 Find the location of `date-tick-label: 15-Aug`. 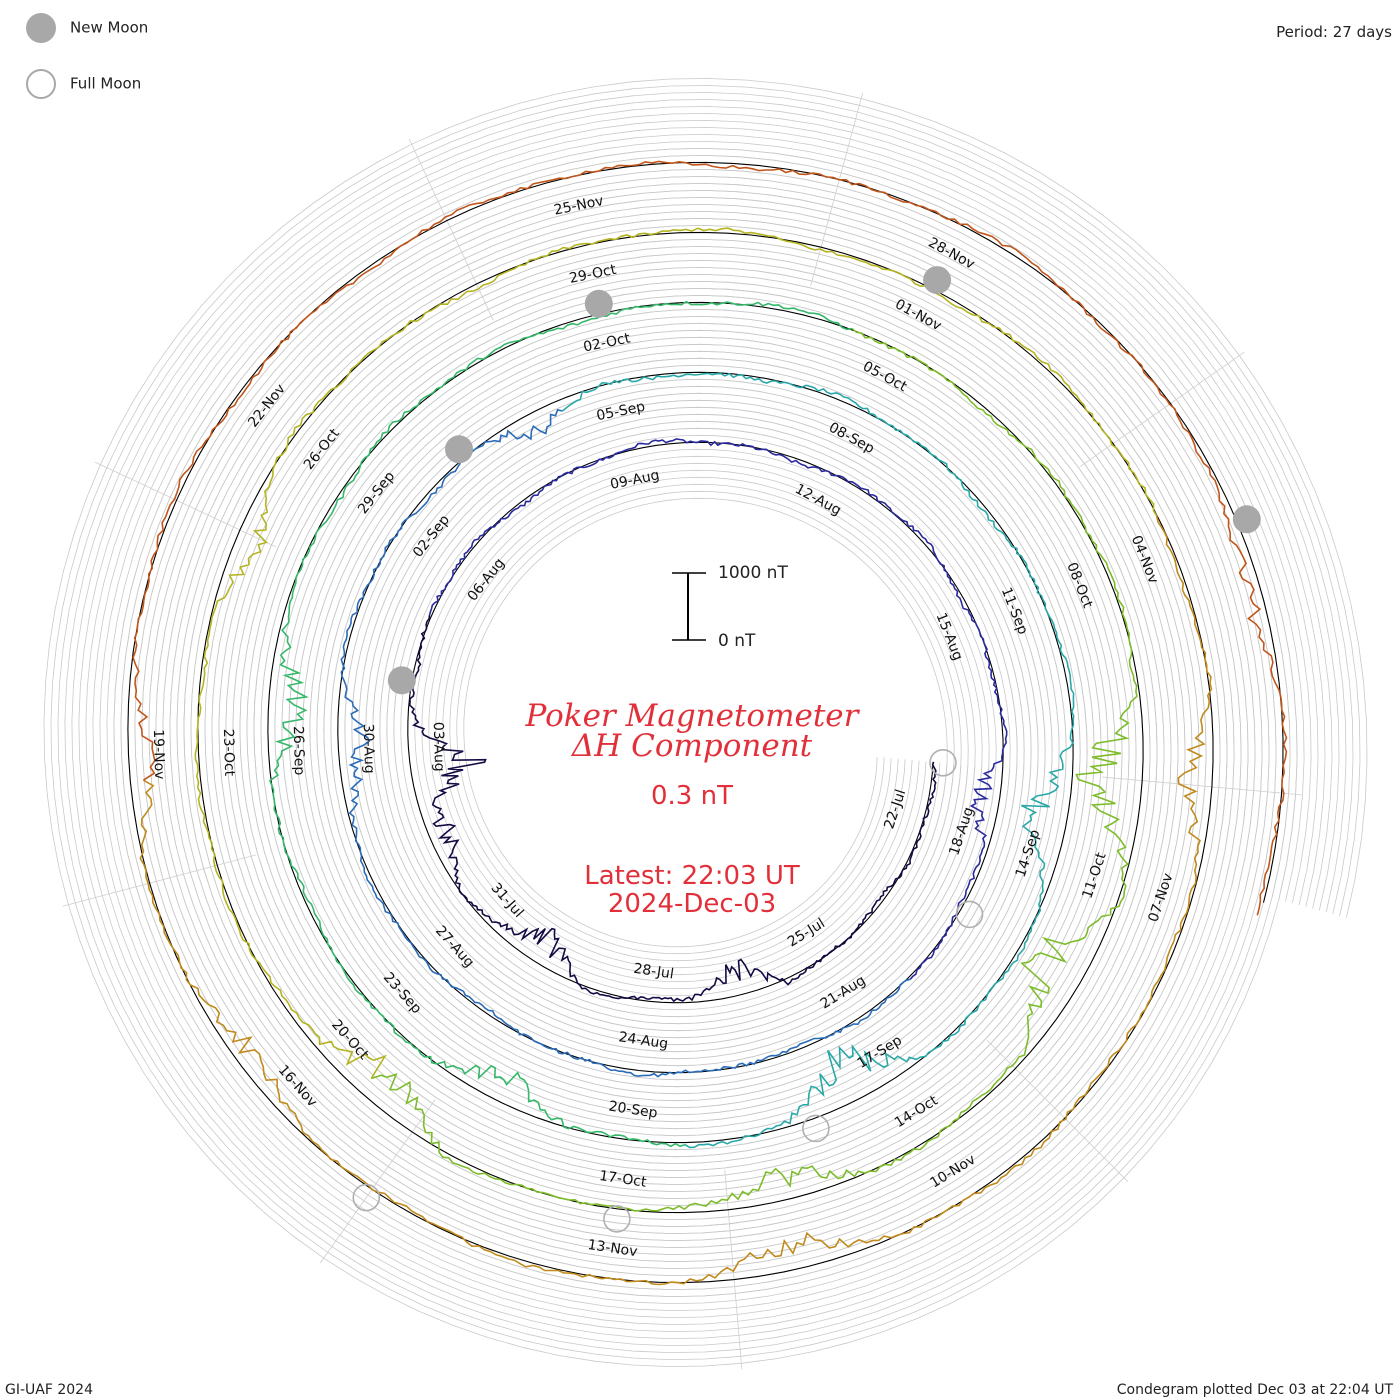

date-tick-label: 15-Aug is located at coordinates (949, 637).